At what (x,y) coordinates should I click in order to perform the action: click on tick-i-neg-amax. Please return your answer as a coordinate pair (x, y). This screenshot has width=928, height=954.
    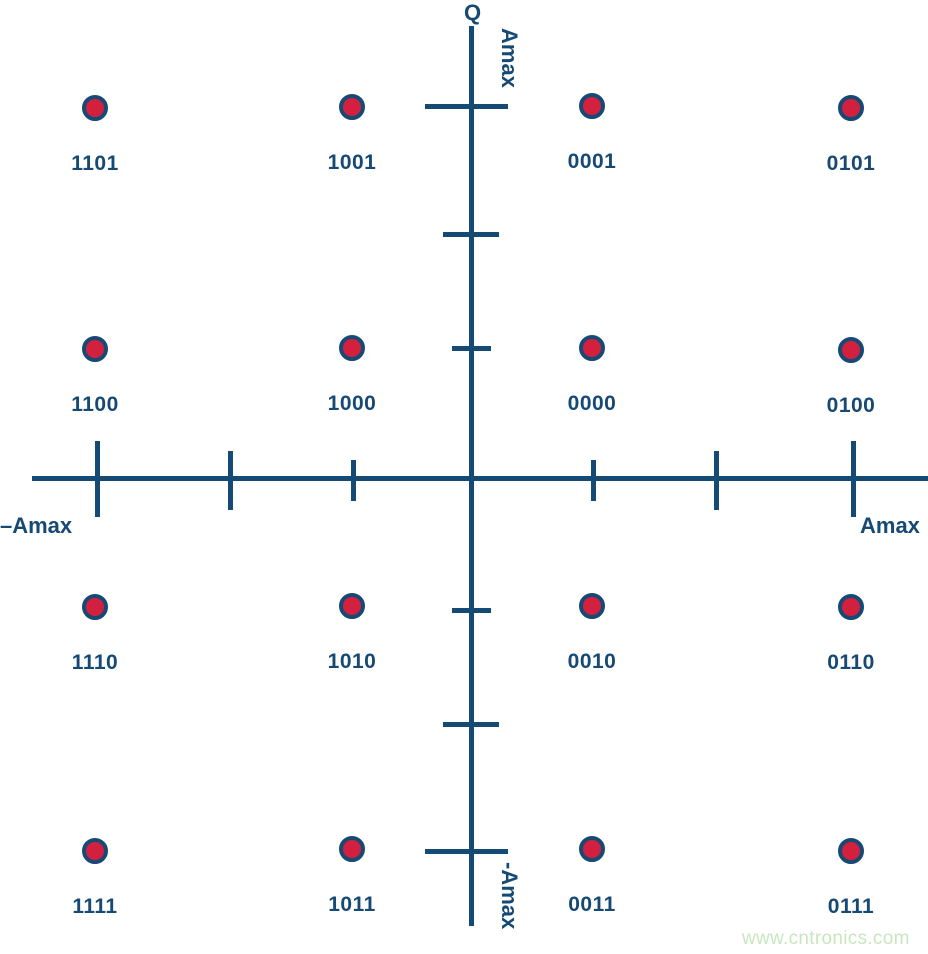
    Looking at the image, I should click on (97, 479).